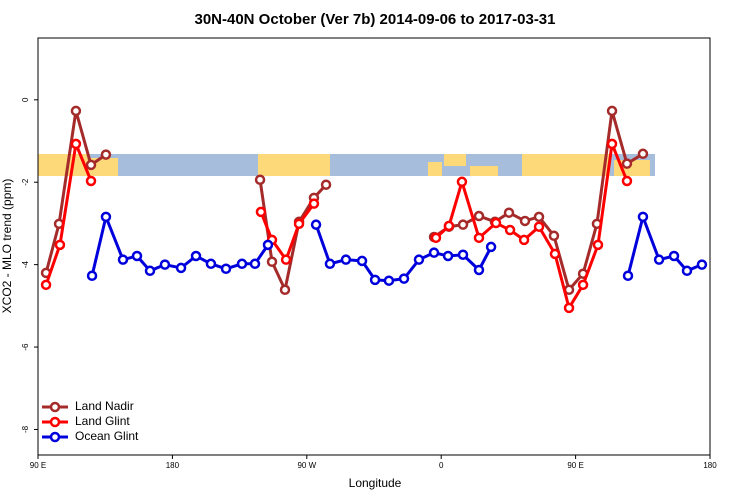 The width and height of the screenshot is (750, 500). Describe the element at coordinates (25, 99) in the screenshot. I see `y-tick-label: 0` at that location.